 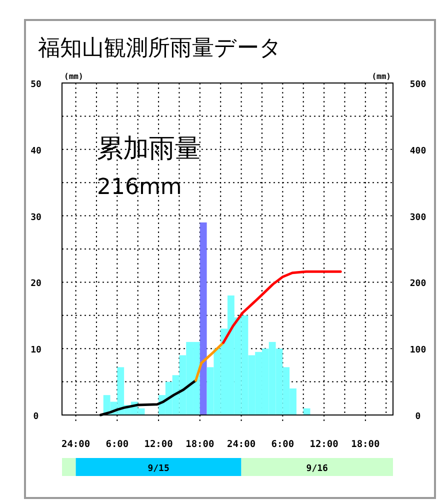 What do you see at coordinates (36, 85) in the screenshot?
I see `y-tick-label: 50` at bounding box center [36, 85].